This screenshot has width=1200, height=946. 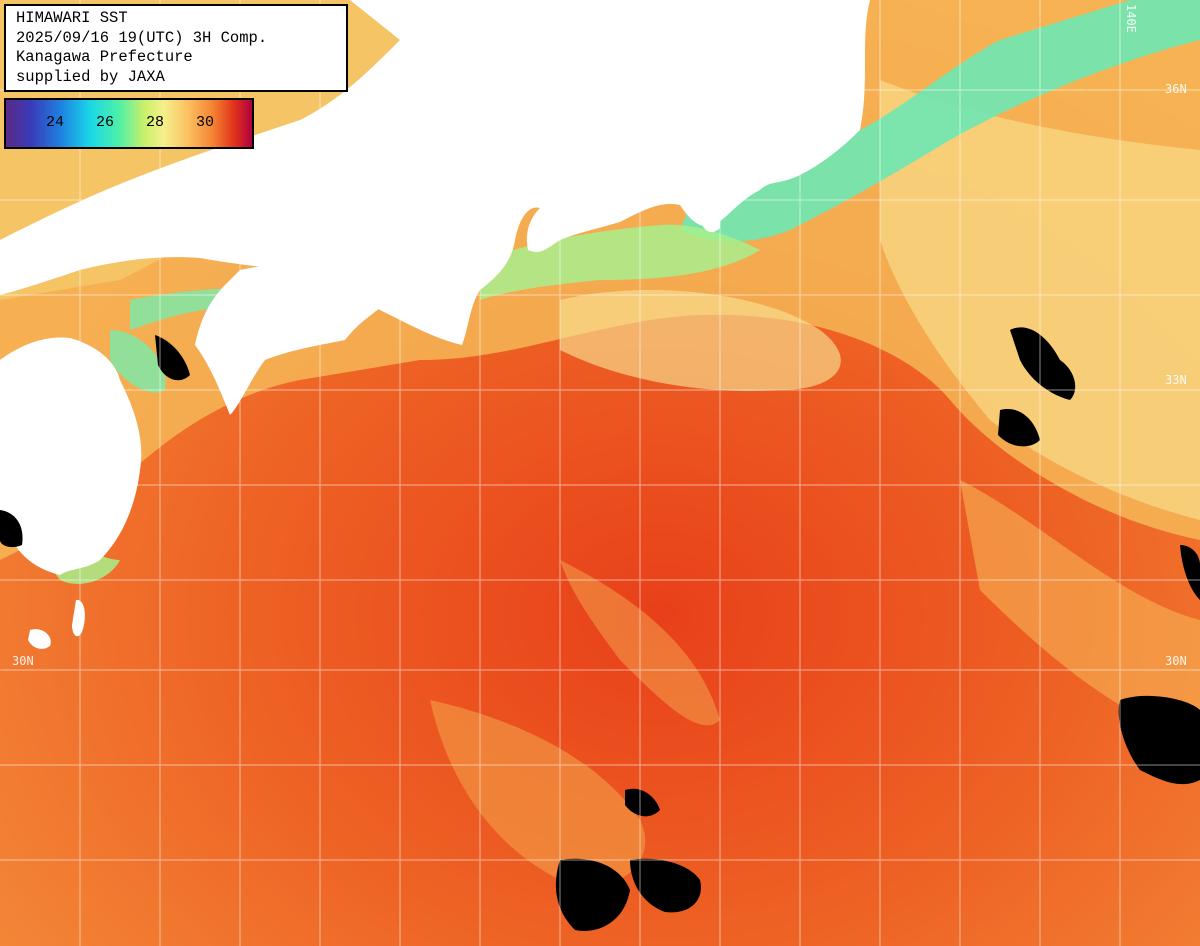 What do you see at coordinates (104, 57) in the screenshot?
I see `info-line-region: Kanagawa Prefecture` at bounding box center [104, 57].